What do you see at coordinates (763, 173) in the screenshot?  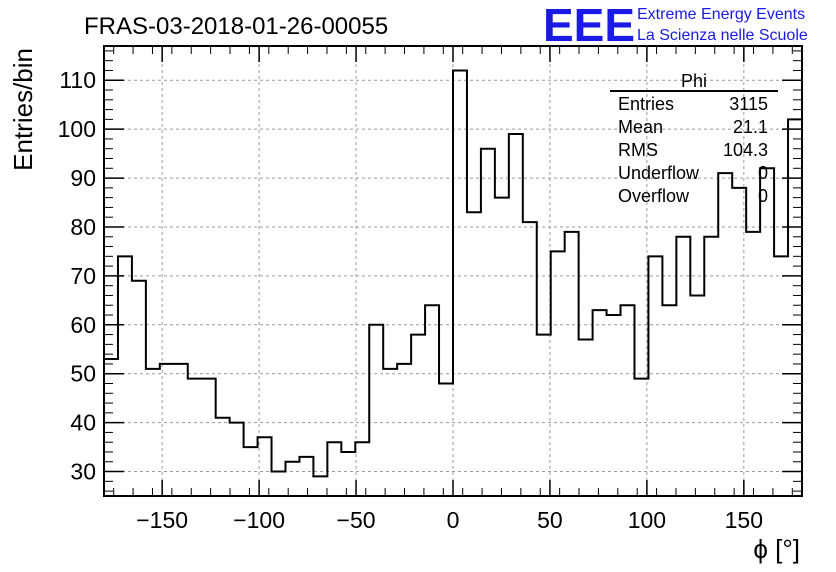 I see `stats-value-underflow: 0` at bounding box center [763, 173].